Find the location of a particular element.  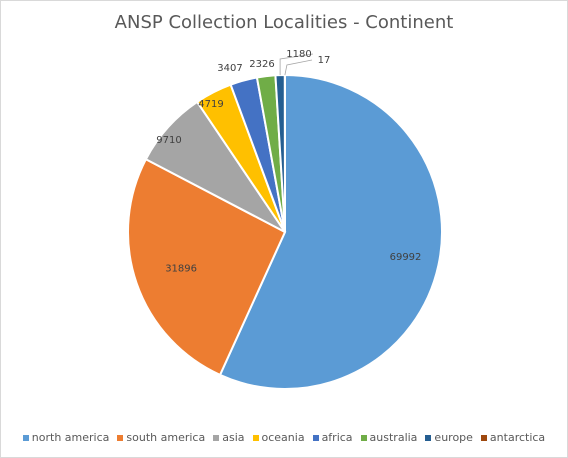

legend-item: africa is located at coordinates (332, 437).